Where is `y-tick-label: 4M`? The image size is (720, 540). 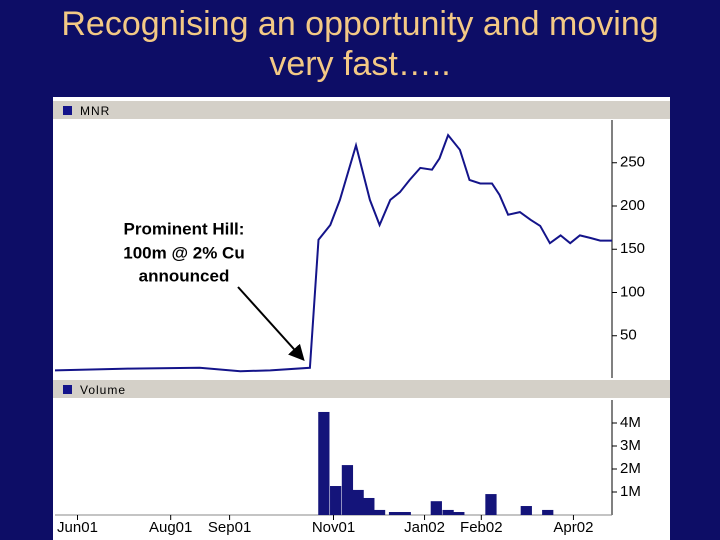 y-tick-label: 4M is located at coordinates (630, 422).